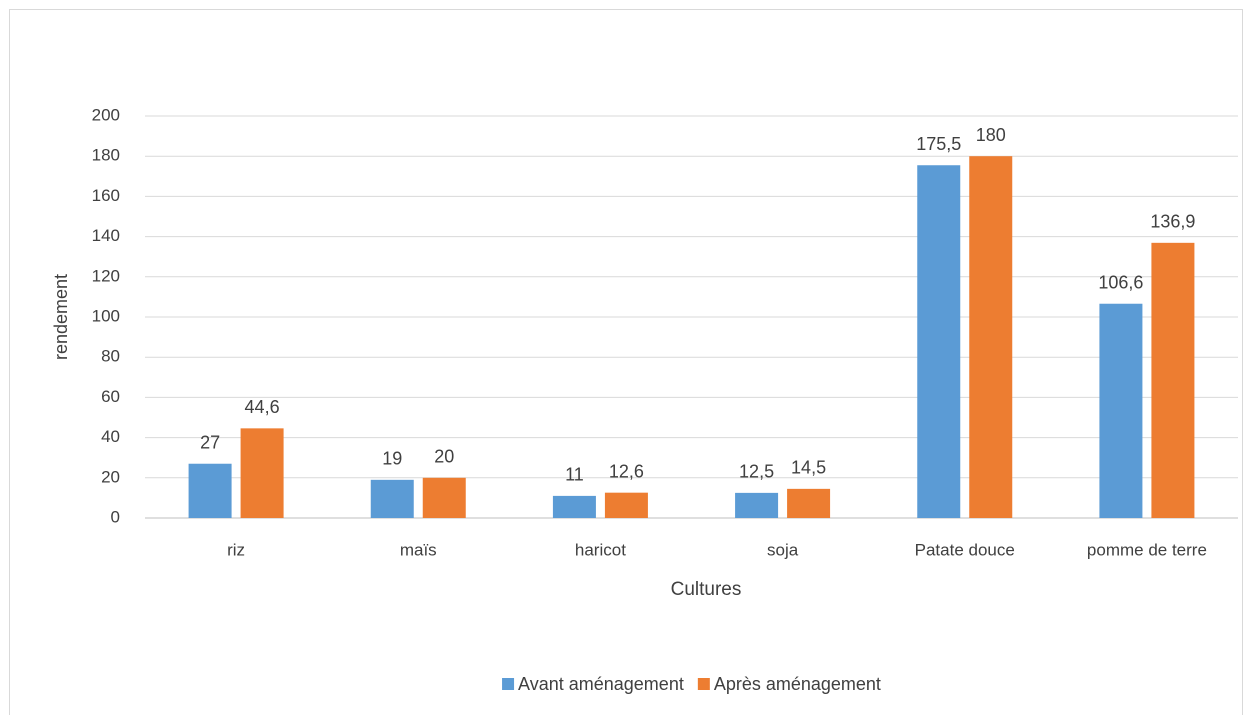  What do you see at coordinates (600, 549) in the screenshot?
I see `x-tick-label: haricot` at bounding box center [600, 549].